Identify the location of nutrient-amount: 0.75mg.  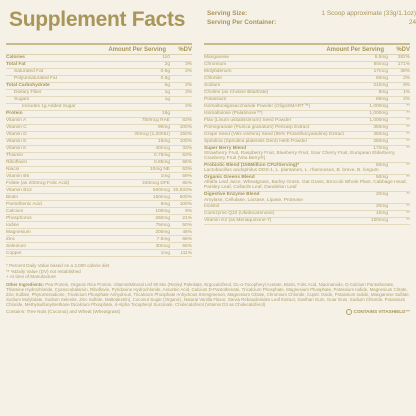
(162, 155).